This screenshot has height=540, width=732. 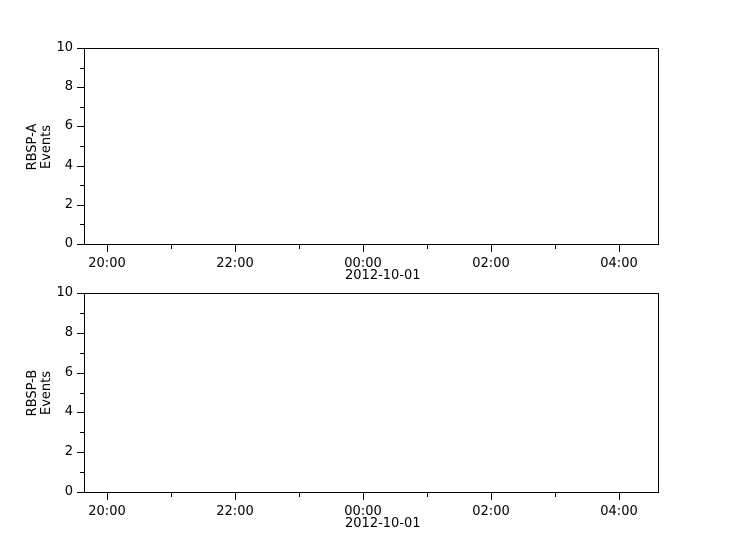 I want to click on y-axis-title: RBSP-B Events, so click(x=39, y=393).